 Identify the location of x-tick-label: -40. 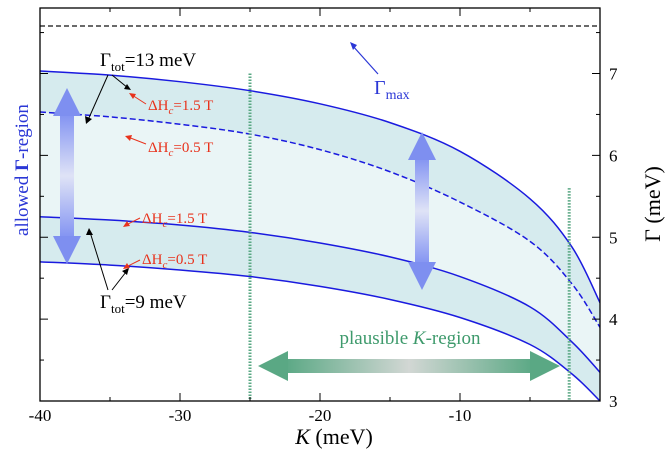
(40, 415).